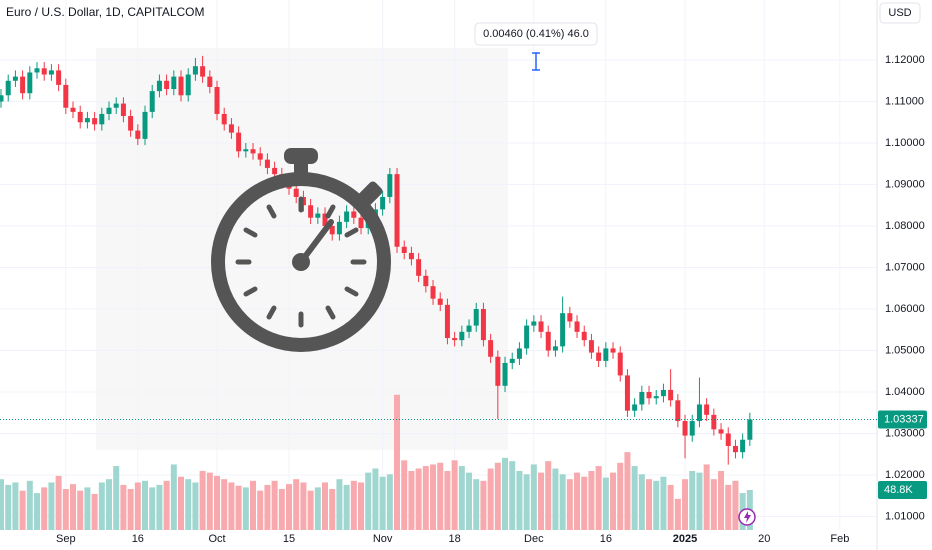 Image resolution: width=932 pixels, height=550 pixels. What do you see at coordinates (606, 539) in the screenshot?
I see `x-tick-label: 16` at bounding box center [606, 539].